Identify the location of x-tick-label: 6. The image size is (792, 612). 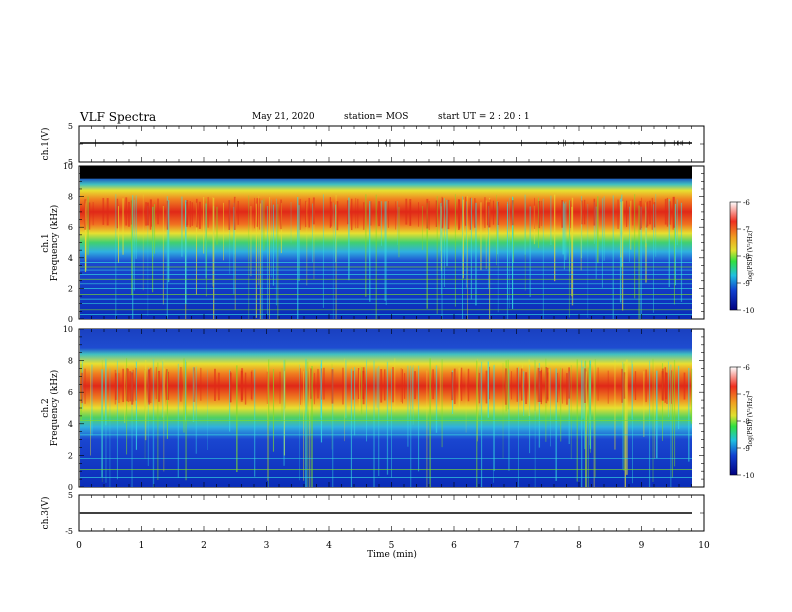
(454, 546).